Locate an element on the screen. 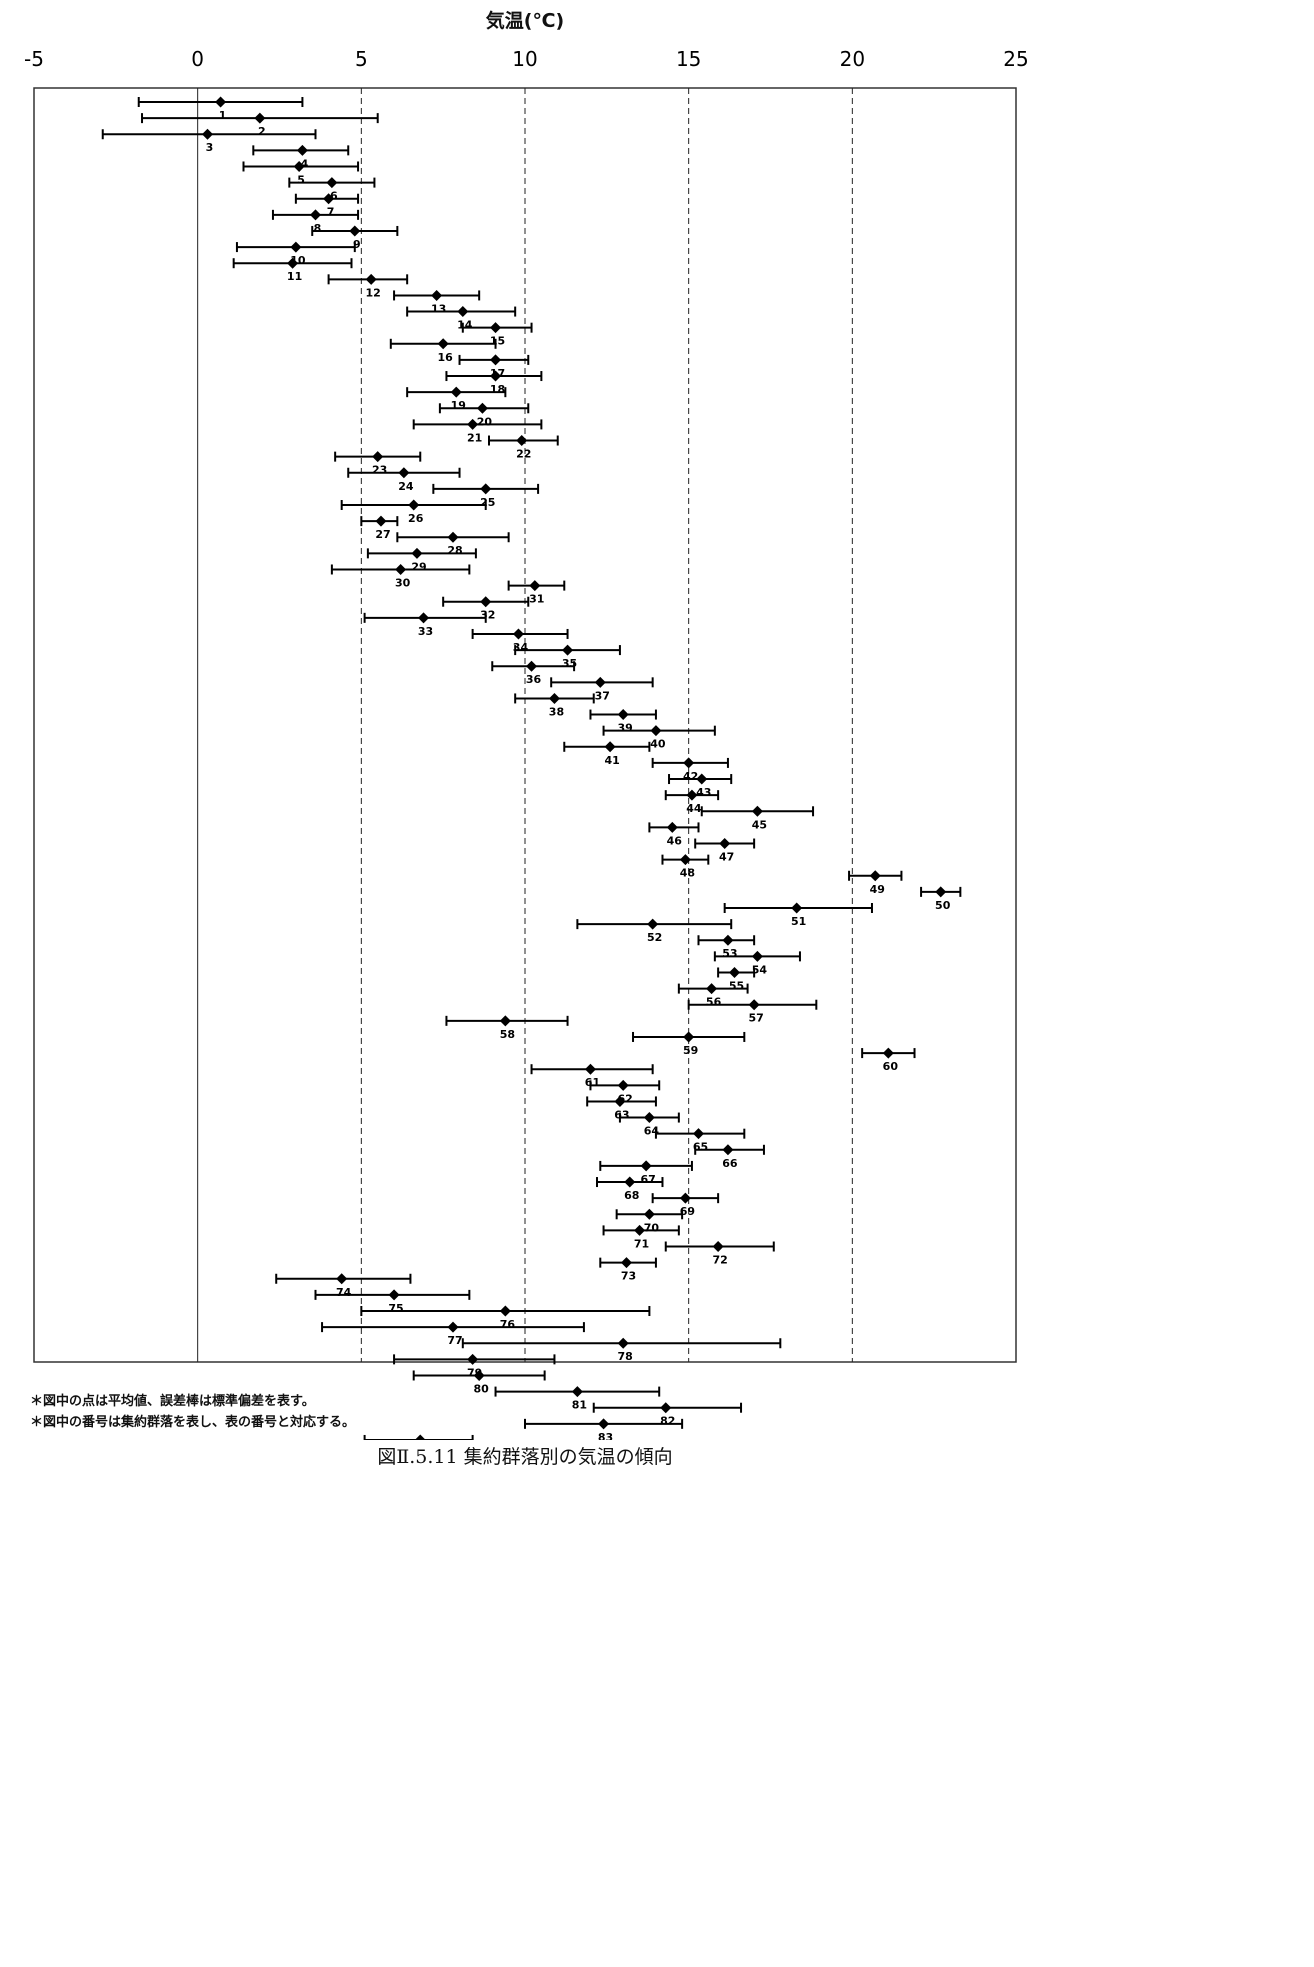  community-label-73: 73 is located at coordinates (628, 1276).